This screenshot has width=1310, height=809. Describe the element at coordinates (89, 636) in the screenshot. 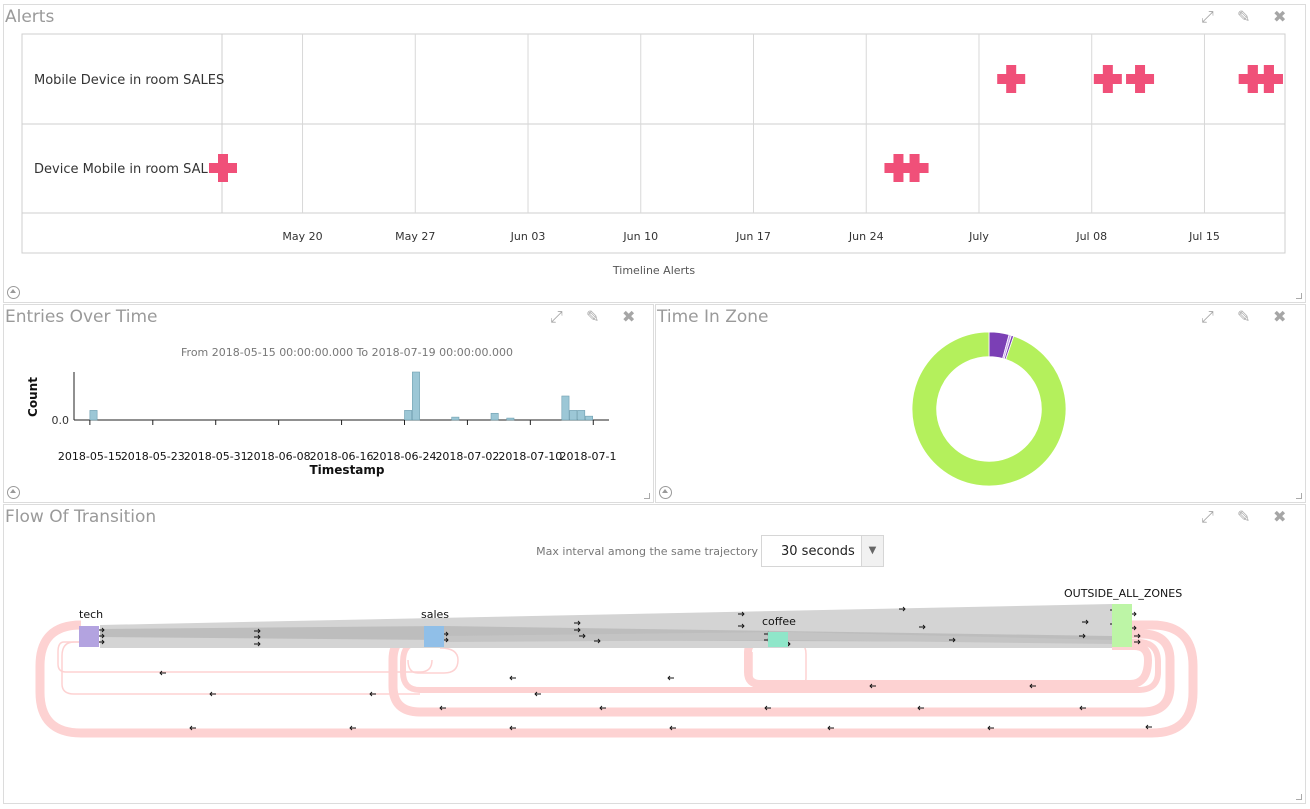

I see `flow-node-tech` at that location.